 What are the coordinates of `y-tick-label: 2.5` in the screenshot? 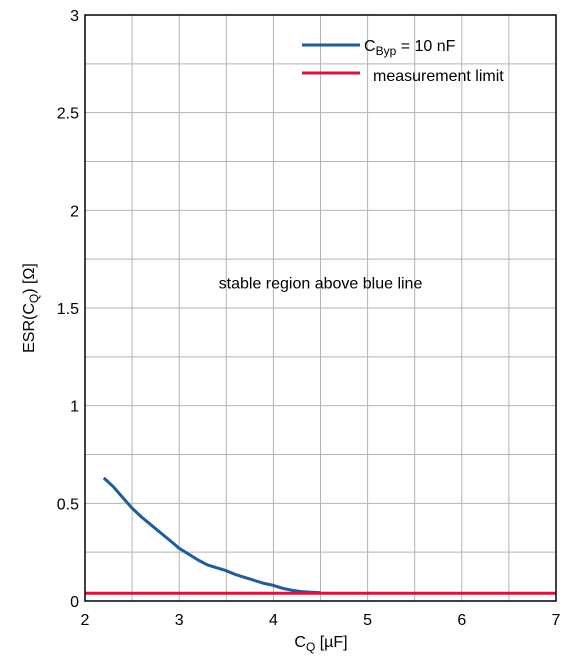 It's located at (68, 114).